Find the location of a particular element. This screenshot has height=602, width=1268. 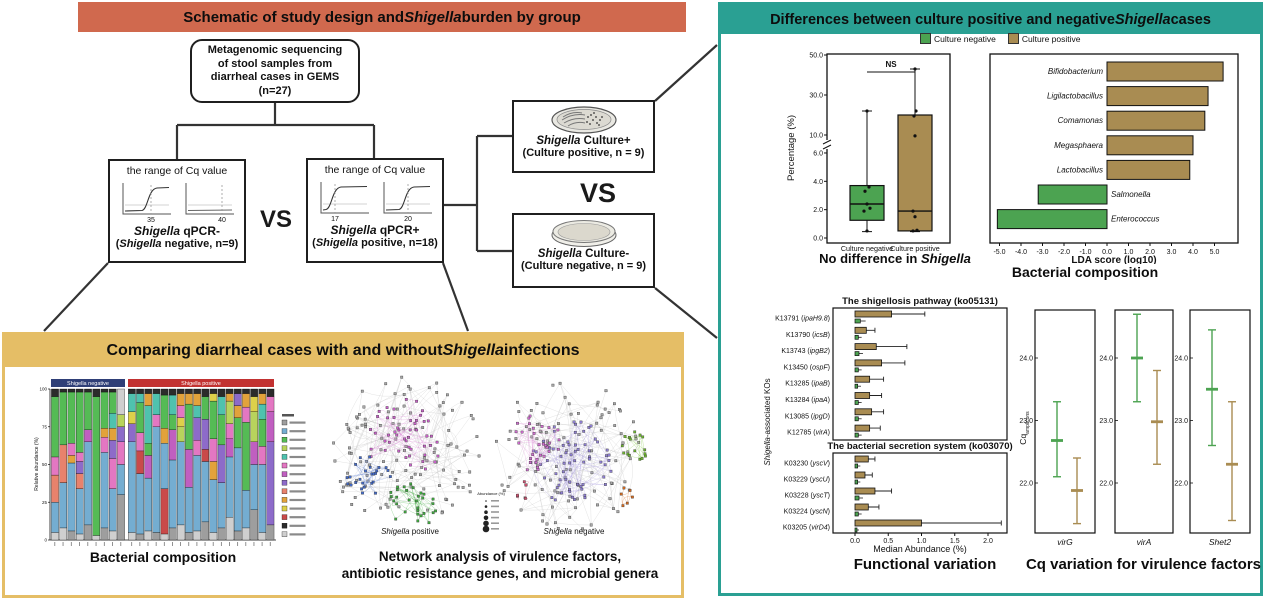

vs-label-qpcr: VS is located at coordinates (275, 219).